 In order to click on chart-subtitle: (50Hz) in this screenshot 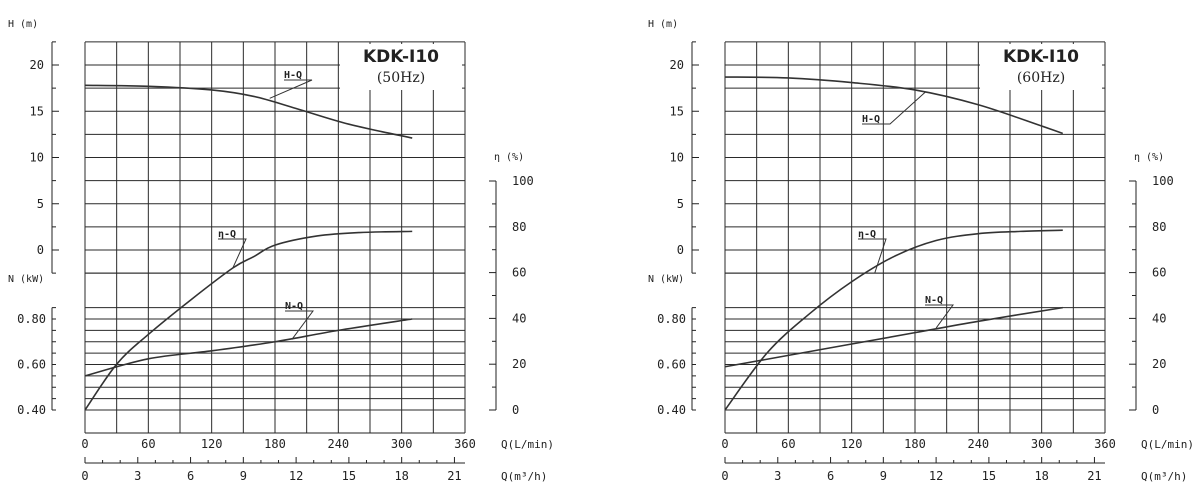, I will do `click(401, 78)`.